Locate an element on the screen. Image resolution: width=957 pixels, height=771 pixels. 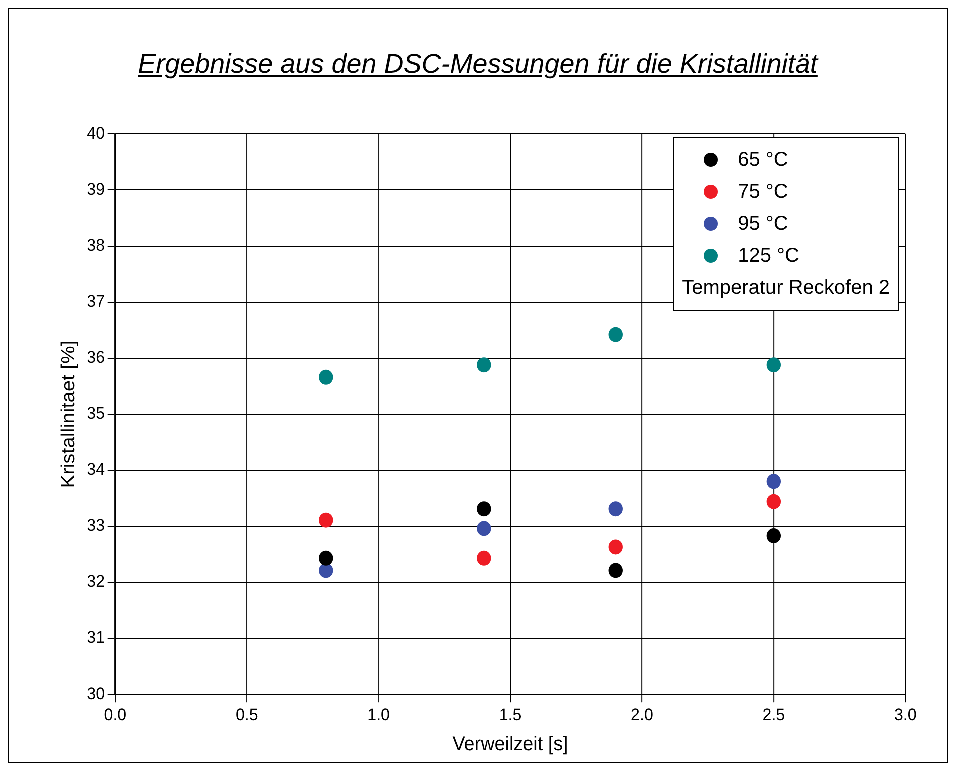
y-tick-label: 39 is located at coordinates (96, 190).